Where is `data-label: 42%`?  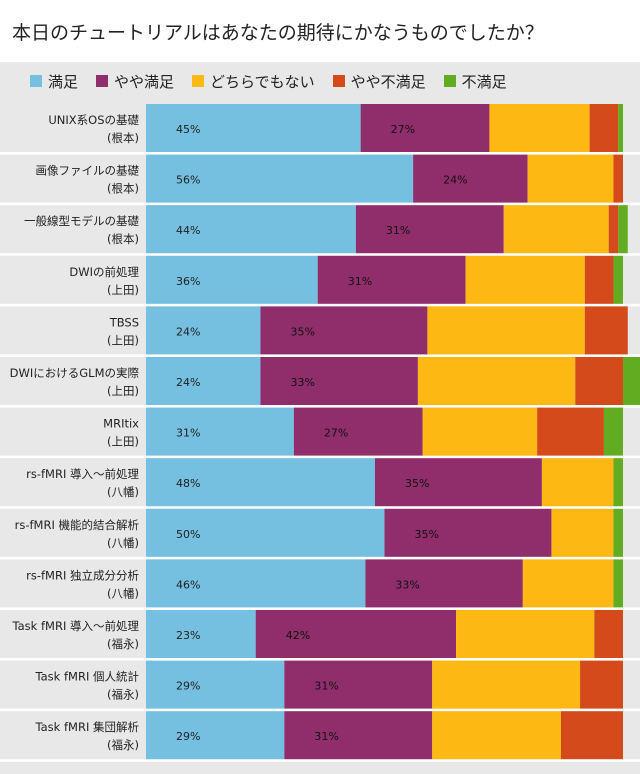
data-label: 42% is located at coordinates (298, 635).